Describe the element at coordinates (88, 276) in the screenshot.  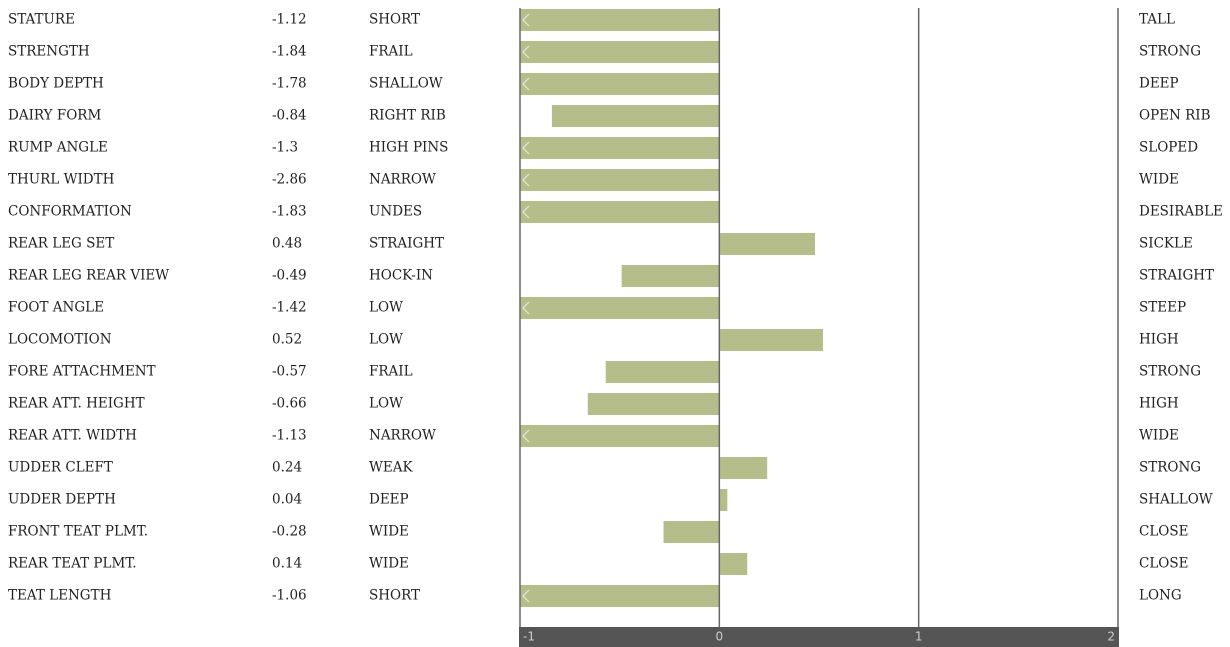
I see `trait-name: REAR LEG REAR VIEW` at that location.